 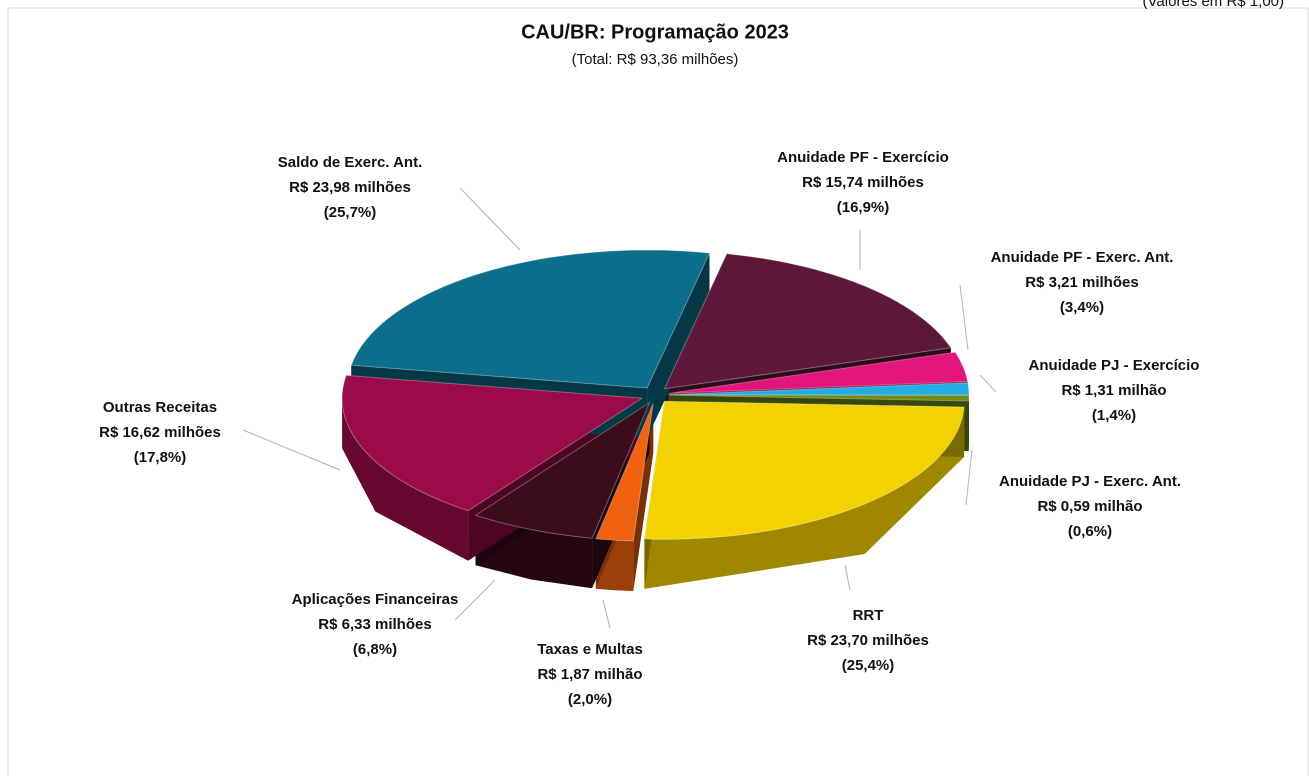 What do you see at coordinates (1089, 506) in the screenshot?
I see `value-label: R$ 0,59 milhão` at bounding box center [1089, 506].